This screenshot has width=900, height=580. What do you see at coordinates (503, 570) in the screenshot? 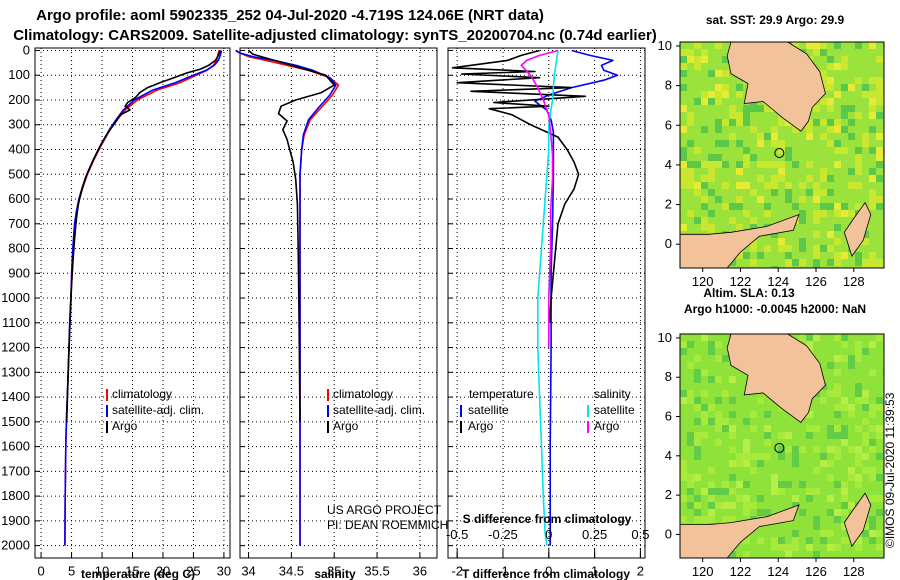
I see `x-tick-label: -1` at bounding box center [503, 570].